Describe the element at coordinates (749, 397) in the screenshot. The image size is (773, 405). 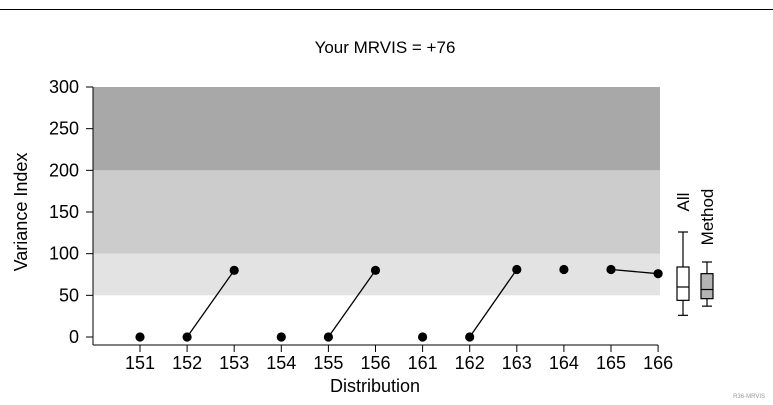
I see `footnote: R36-MRVIS` at that location.